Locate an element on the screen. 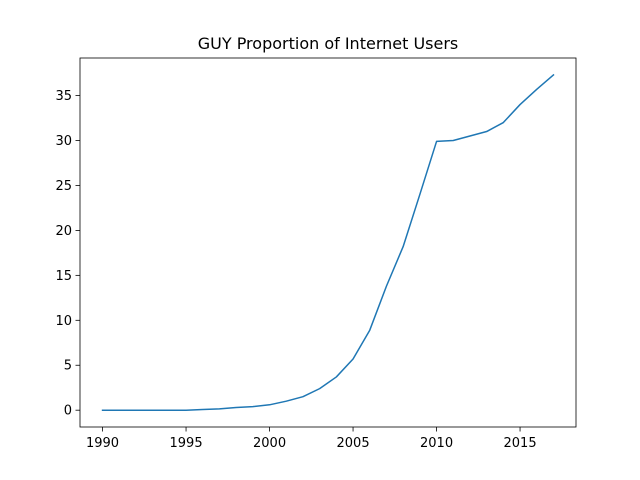 This screenshot has height=480, width=640. x-tick-label: 2015 is located at coordinates (520, 443).